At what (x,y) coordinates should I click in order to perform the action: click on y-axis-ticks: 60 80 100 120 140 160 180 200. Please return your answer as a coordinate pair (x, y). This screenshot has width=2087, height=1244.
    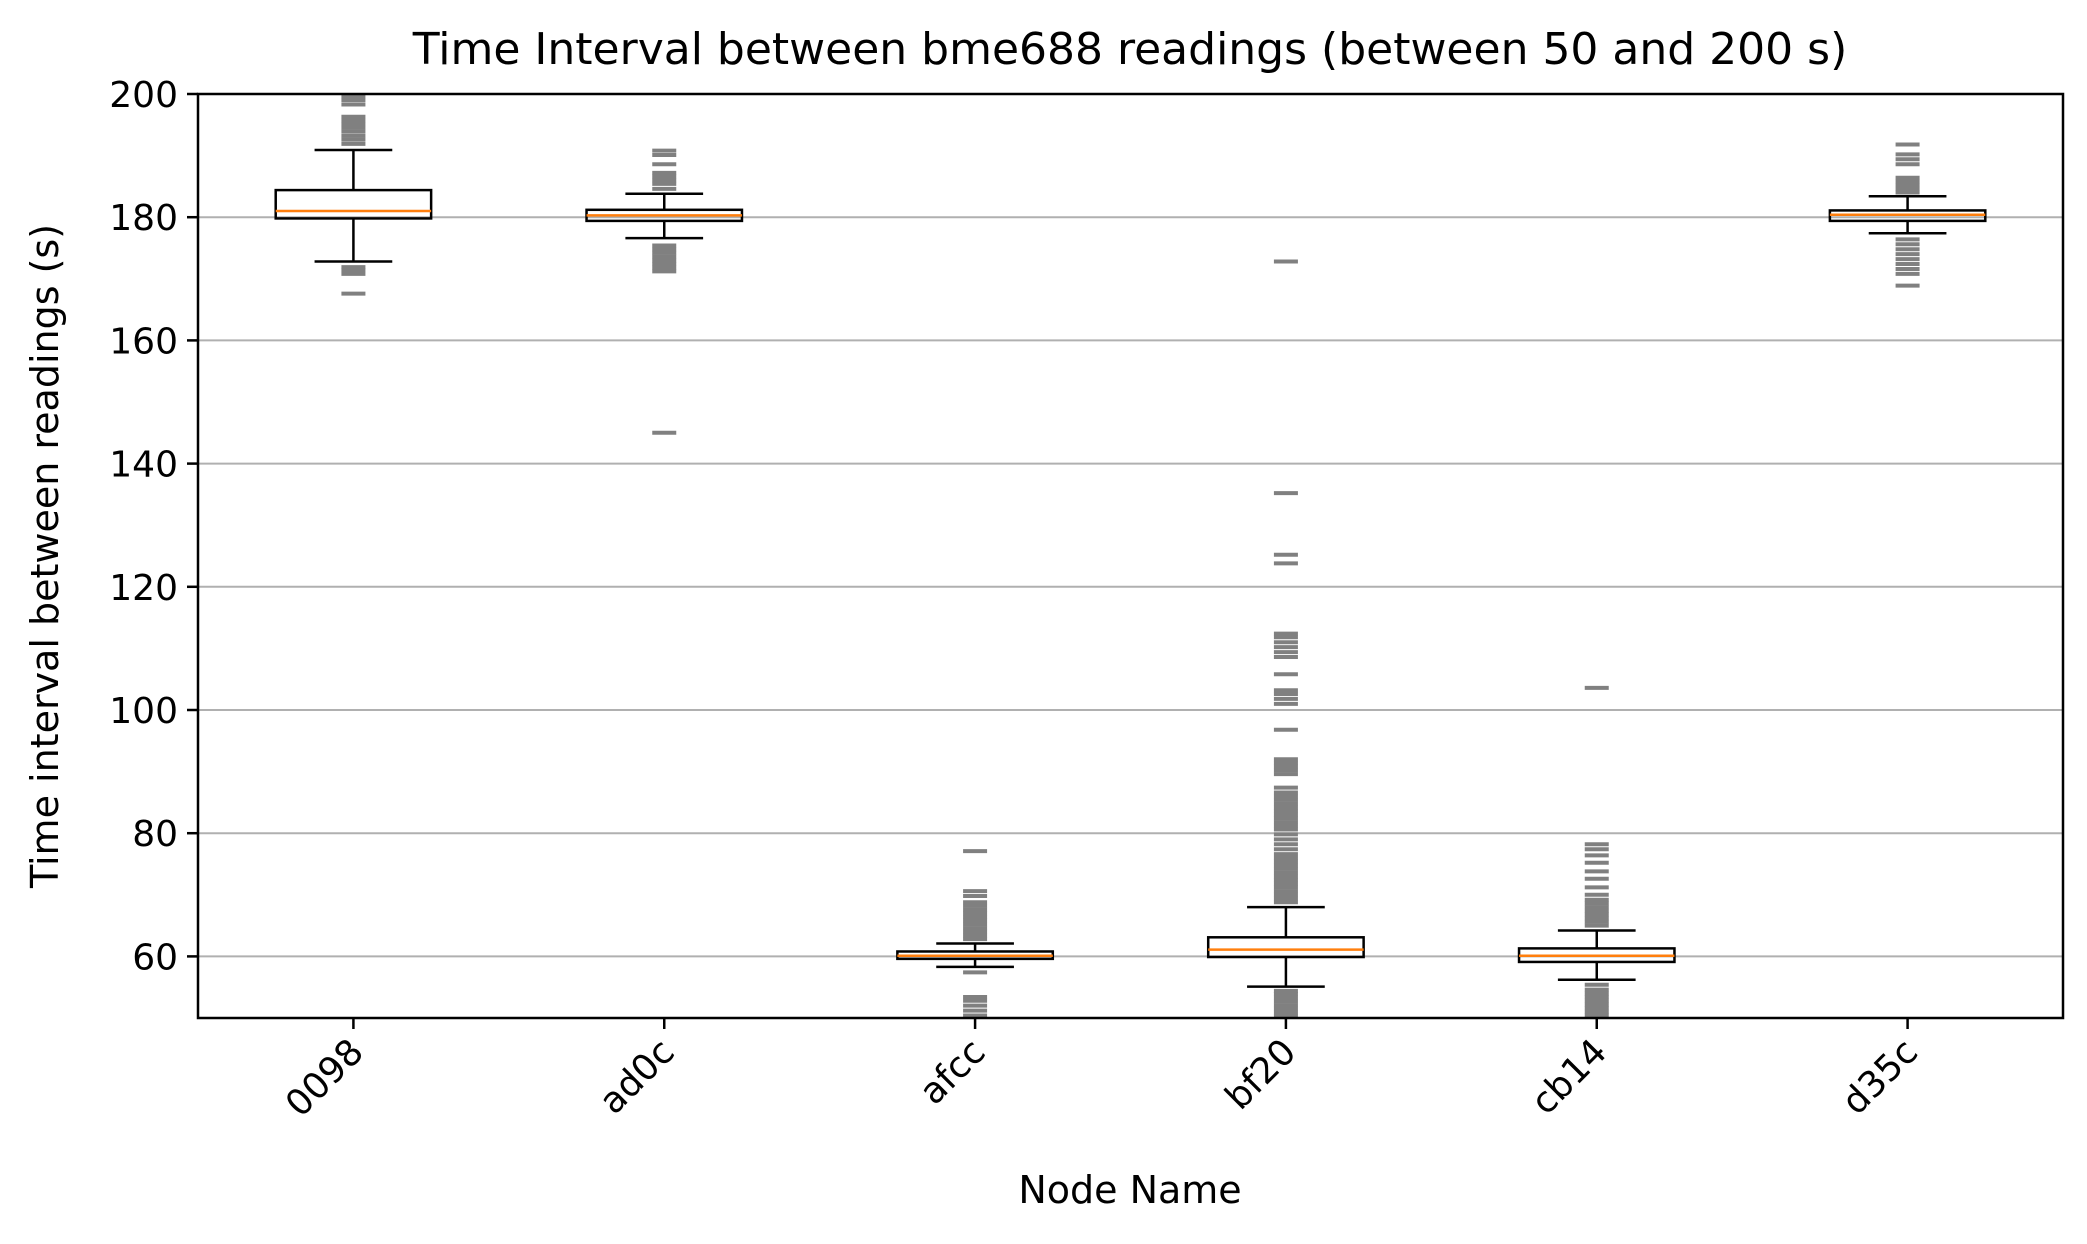
    Looking at the image, I should click on (153, 526).